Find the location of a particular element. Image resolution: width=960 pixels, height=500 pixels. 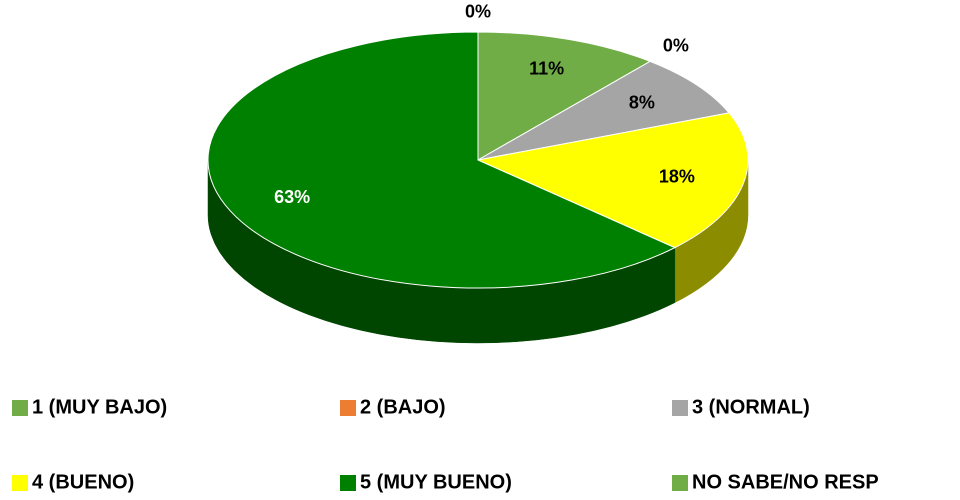

value-label: 63% is located at coordinates (292, 197).